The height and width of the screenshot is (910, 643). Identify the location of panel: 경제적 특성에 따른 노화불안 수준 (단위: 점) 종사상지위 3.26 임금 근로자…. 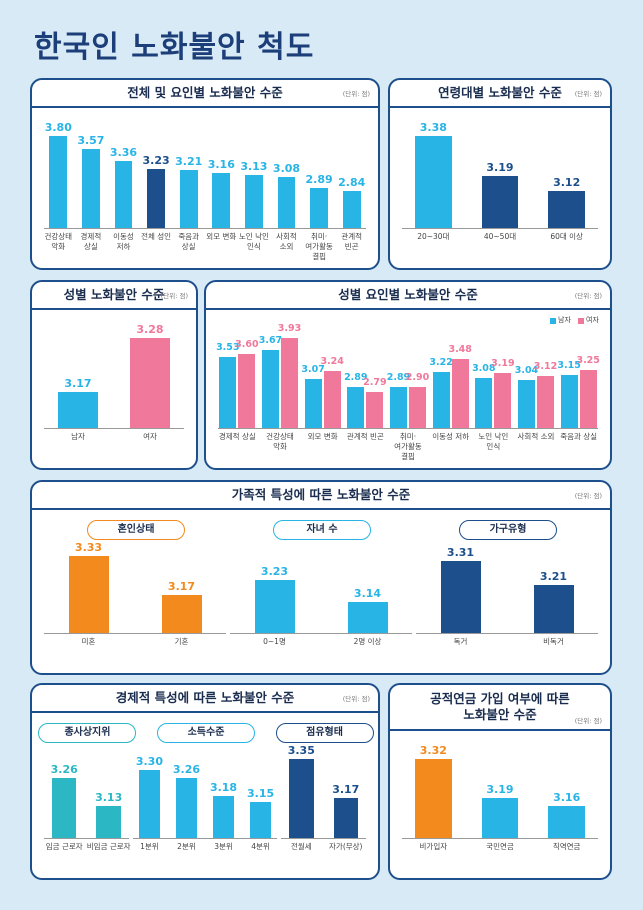
(205, 781).